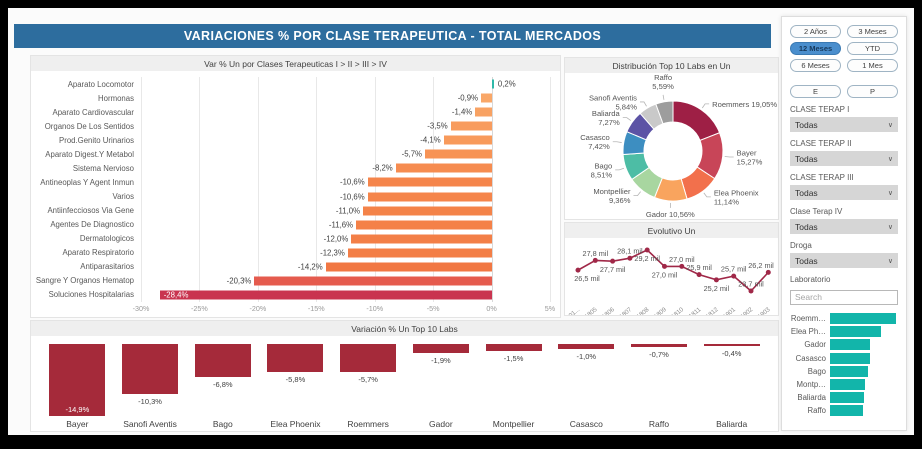  What do you see at coordinates (647, 258) in the screenshot?
I see `point-value-label: 29,2 mil` at bounding box center [647, 258].